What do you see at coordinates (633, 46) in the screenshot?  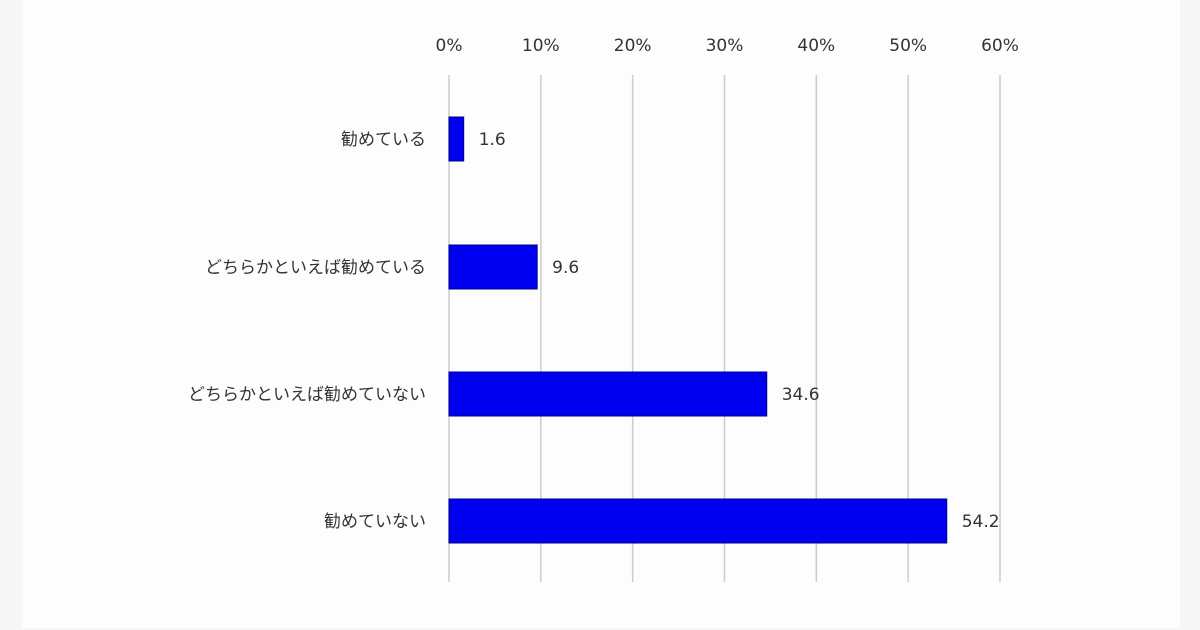 I see `x-tick-label: 20%` at bounding box center [633, 46].